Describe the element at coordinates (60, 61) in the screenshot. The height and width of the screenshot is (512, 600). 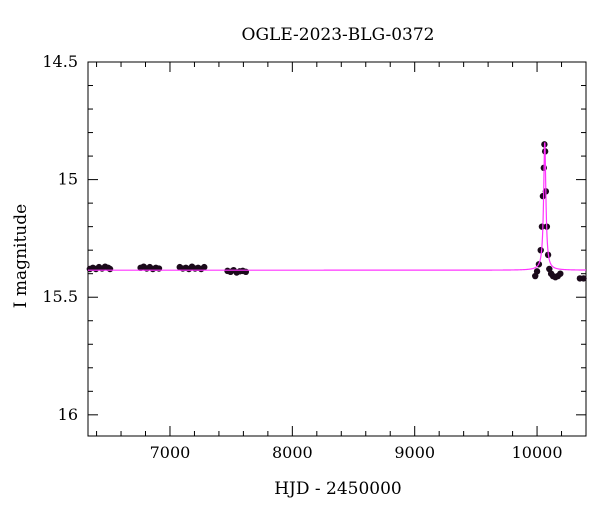
I see `y-tick-label: 14.5` at that location.